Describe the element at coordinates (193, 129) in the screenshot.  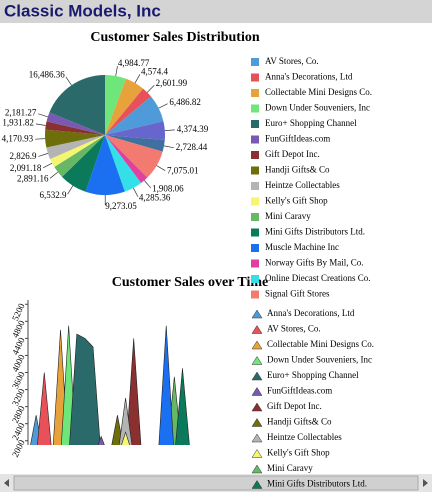
I see `data-label: 4,374.39` at that location.